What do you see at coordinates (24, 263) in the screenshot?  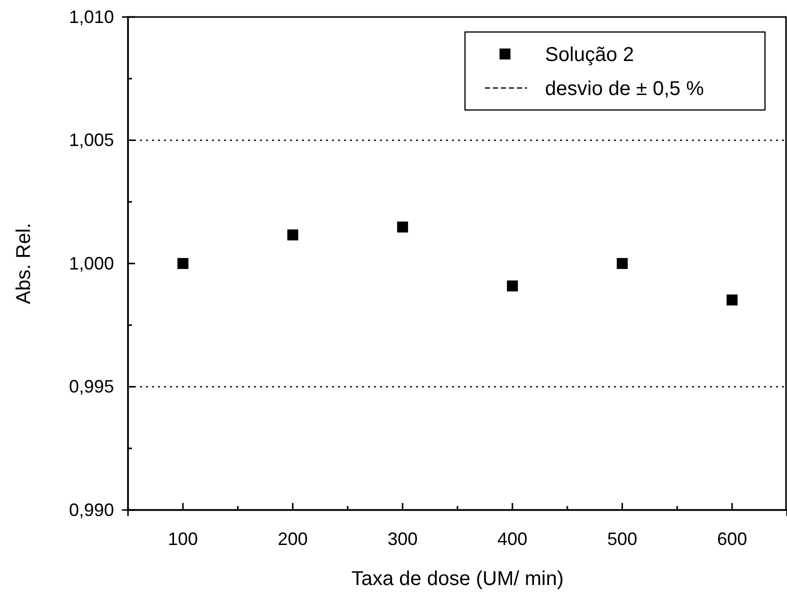 I see `y-axis-title: Abs. Rel.` at bounding box center [24, 263].